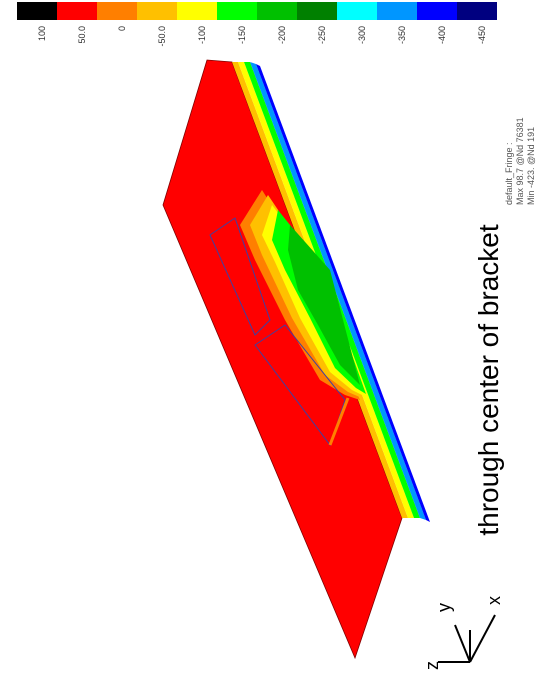  Describe the element at coordinates (509, 173) in the screenshot. I see `info-line: default_Fringe :` at that location.